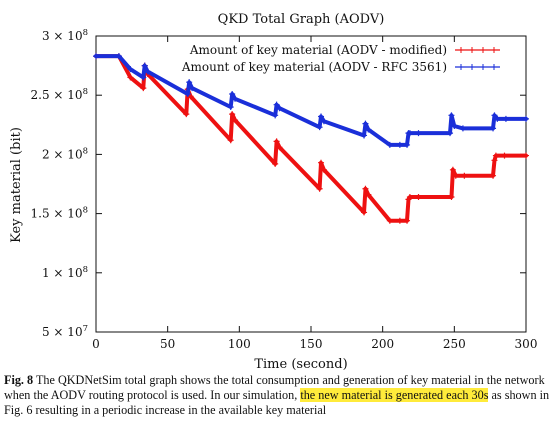 The width and height of the screenshot is (554, 437). What do you see at coordinates (314, 67) in the screenshot?
I see `legend-label: Amount of key material (AODV - RFC 3561)` at bounding box center [314, 67].